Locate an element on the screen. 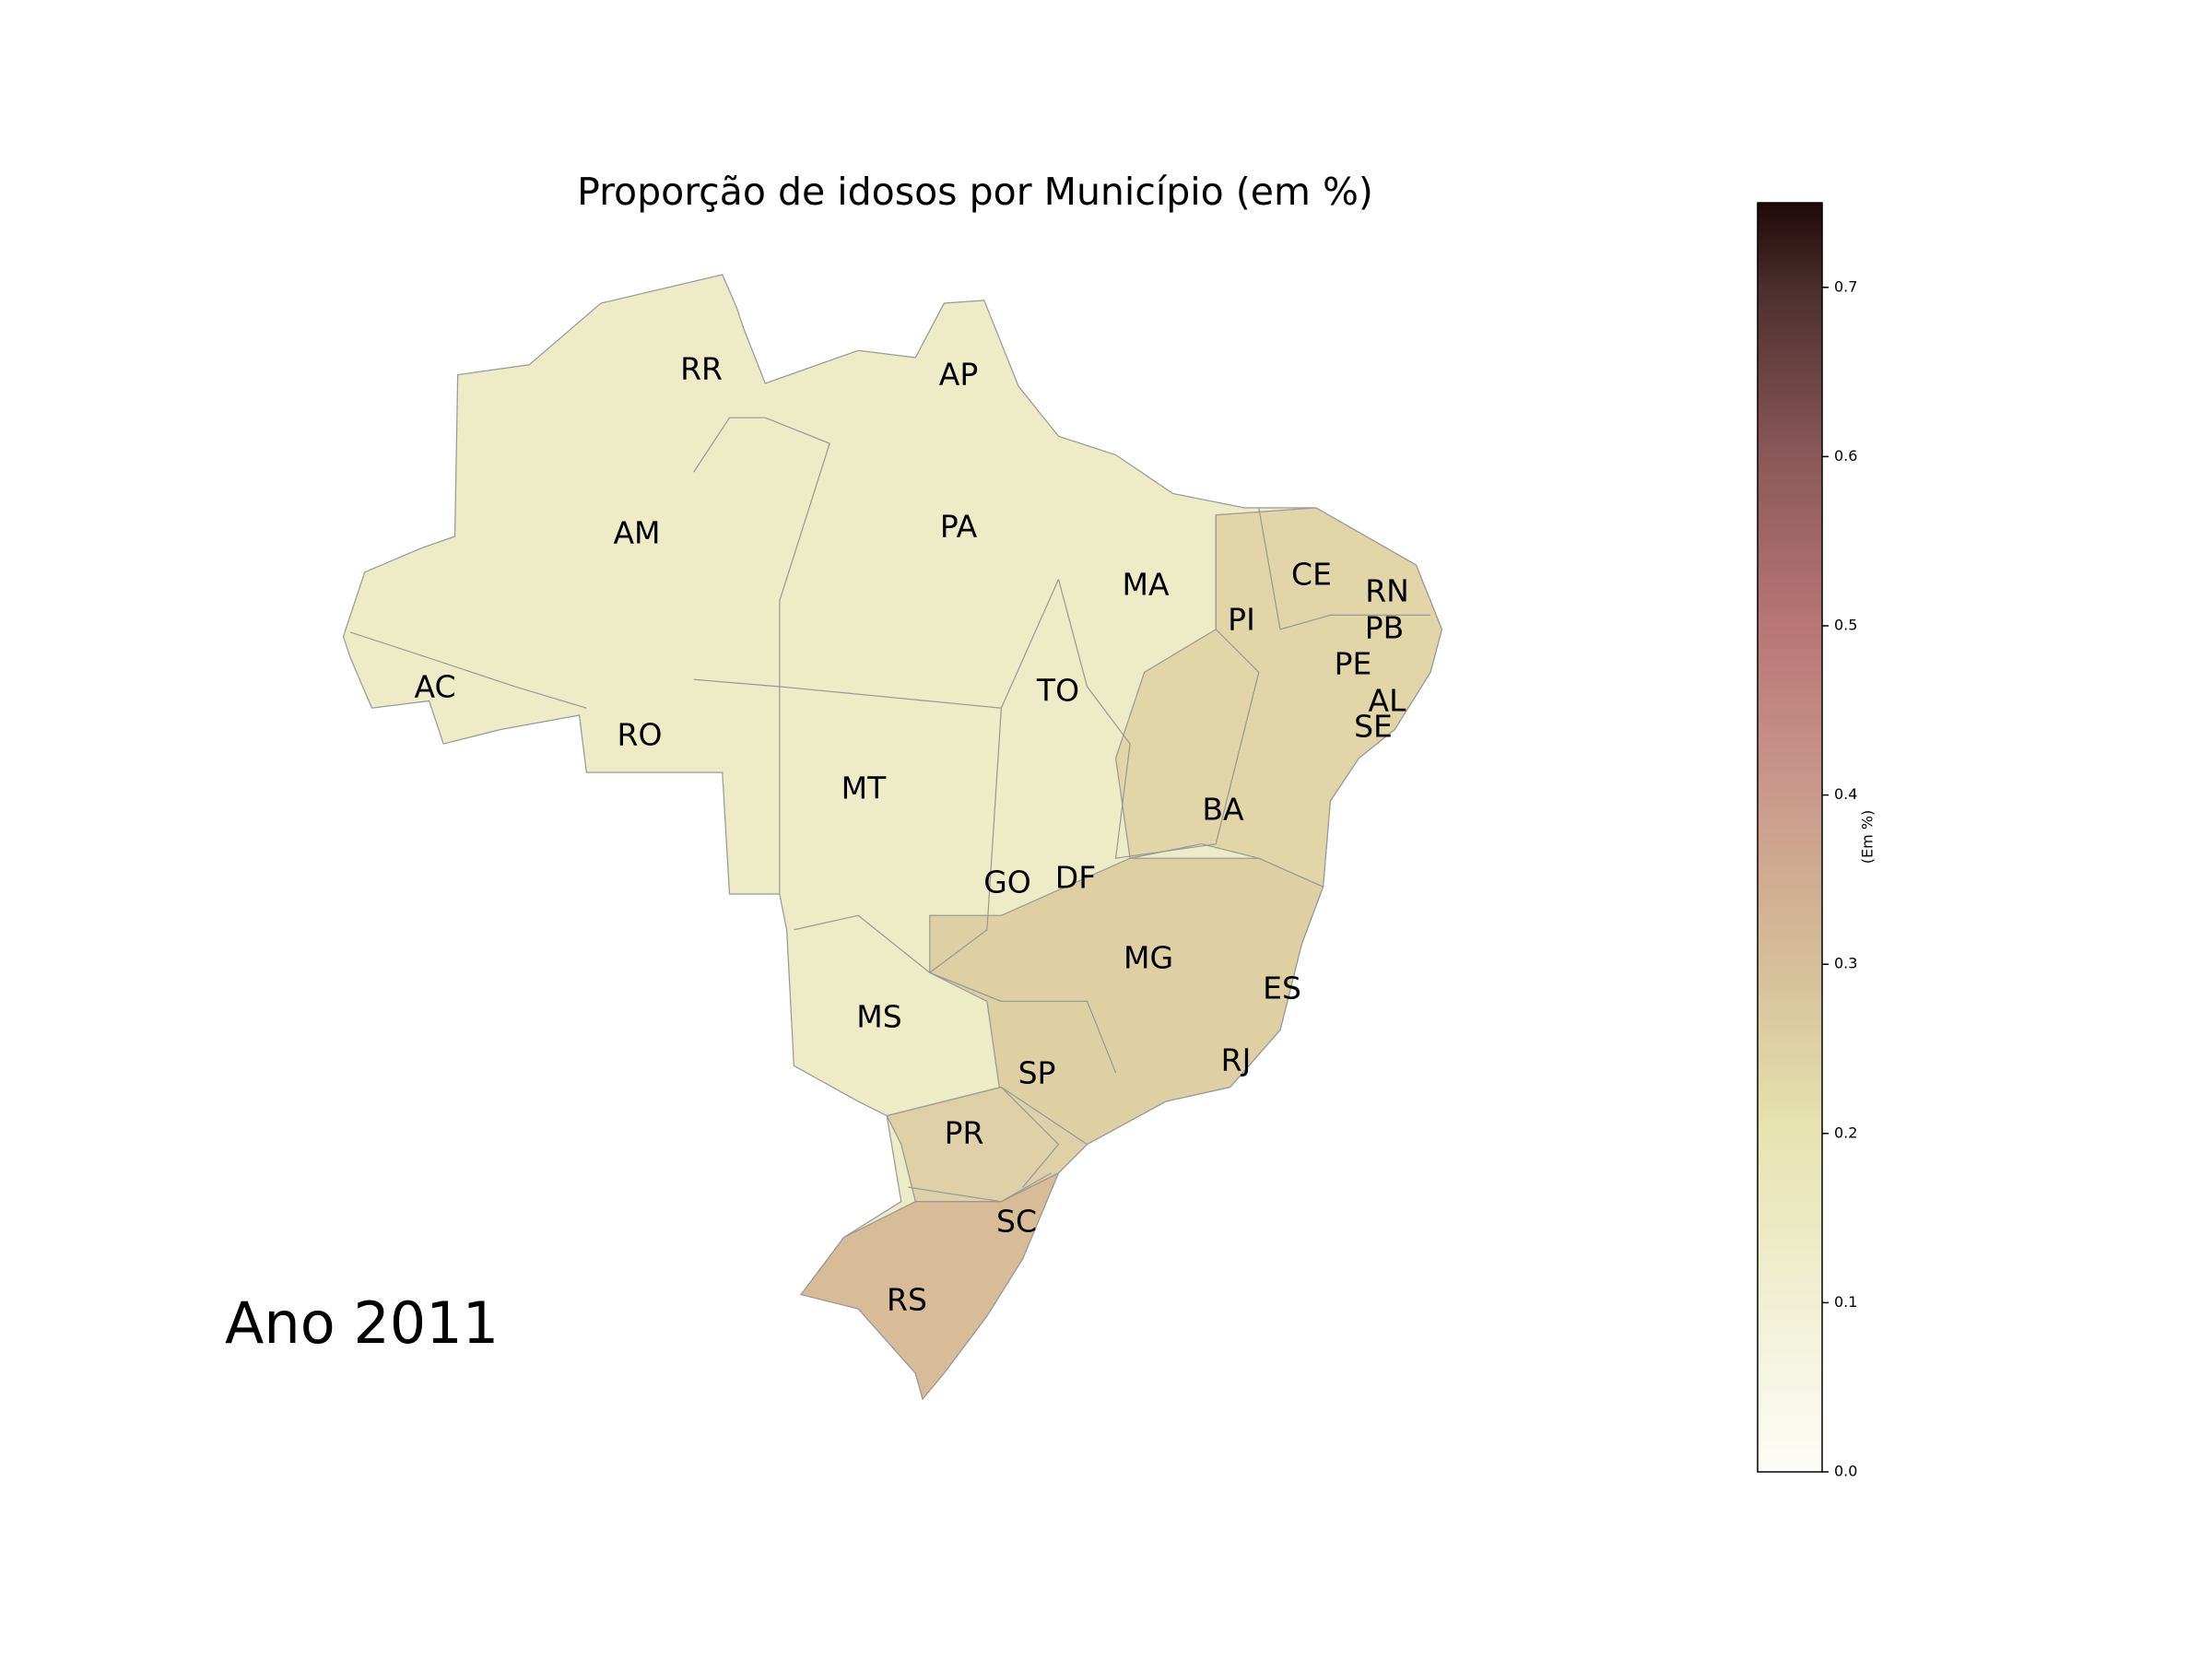 This screenshot has width=2212, height=1659. state-label: PE is located at coordinates (1353, 664).